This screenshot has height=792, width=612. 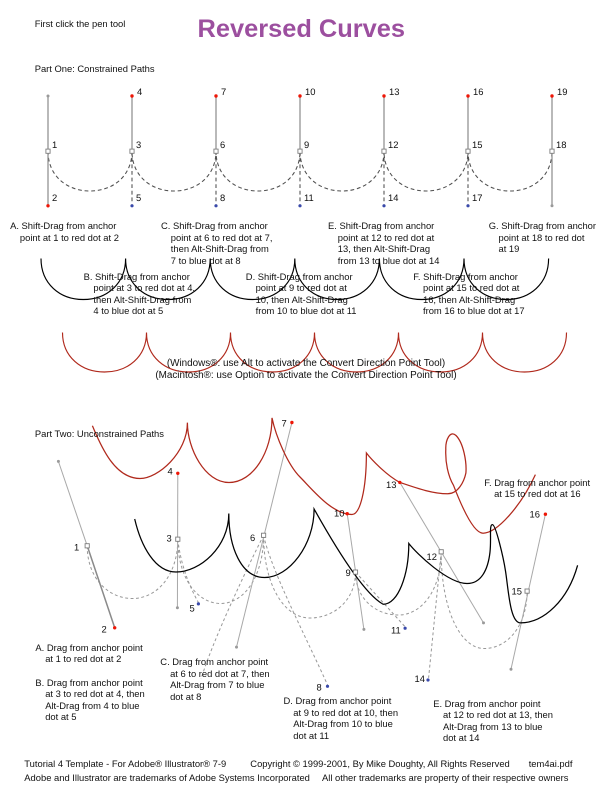 What do you see at coordinates (561, 144) in the screenshot?
I see `svg-text: 18` at bounding box center [561, 144].